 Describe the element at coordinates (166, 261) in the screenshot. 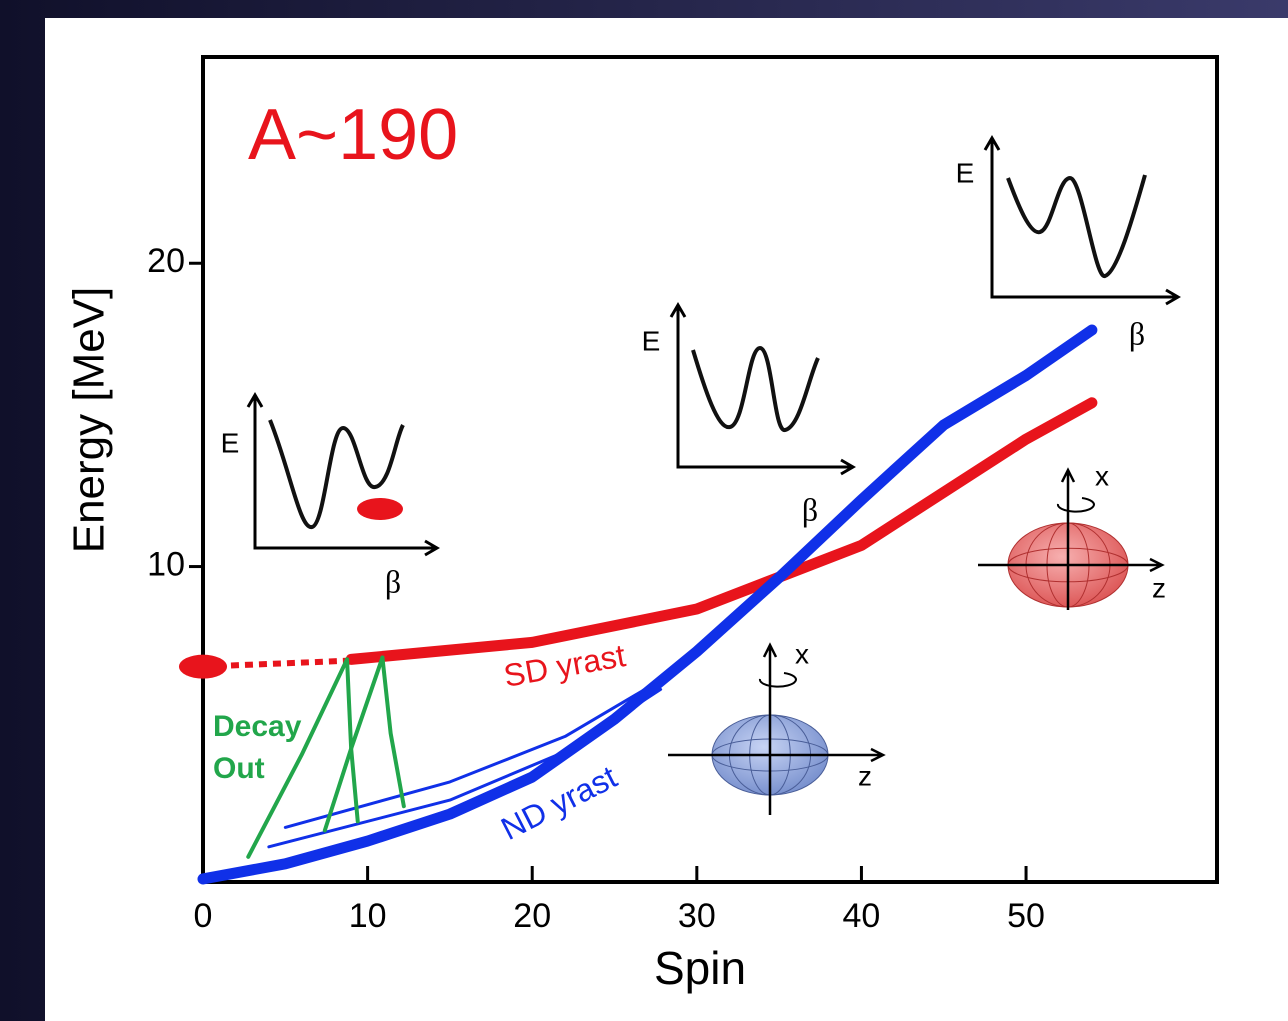

I see `y-tick-label: 20` at that location.